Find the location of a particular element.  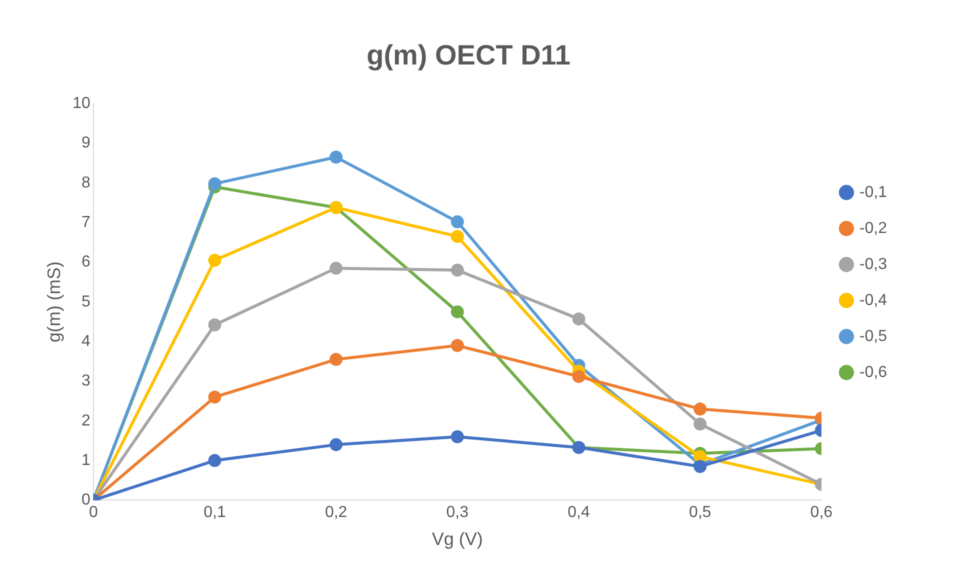

x-axis-title: Vg (V) is located at coordinates (457, 539).